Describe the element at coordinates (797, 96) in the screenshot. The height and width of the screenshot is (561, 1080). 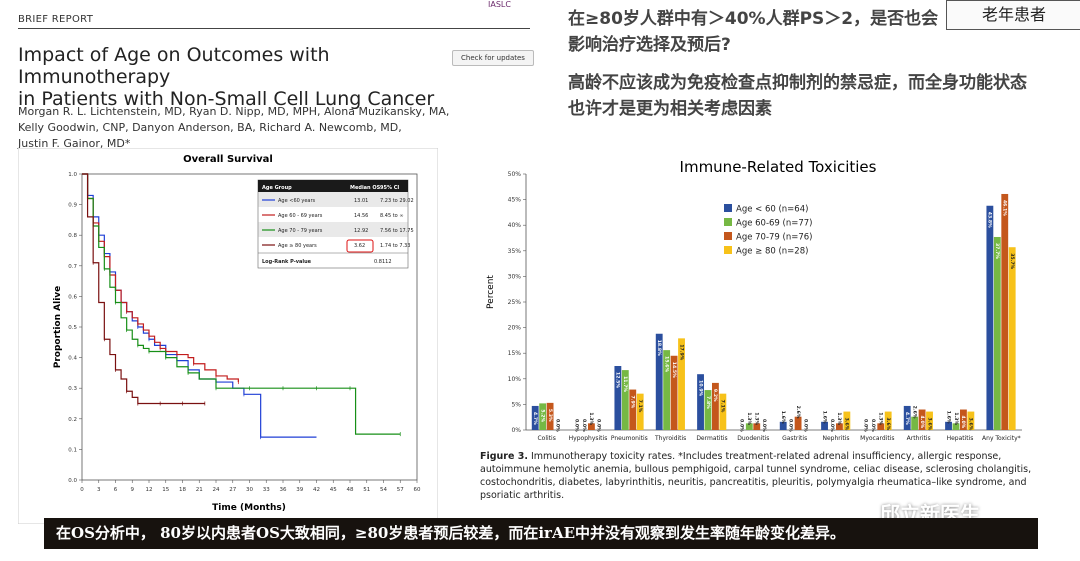
I see `slide-answer: 高龄不应该成为免疫检查点抑制剂的禁忌症，而全身功能状态也许才是更为相关考虑因素` at that location.